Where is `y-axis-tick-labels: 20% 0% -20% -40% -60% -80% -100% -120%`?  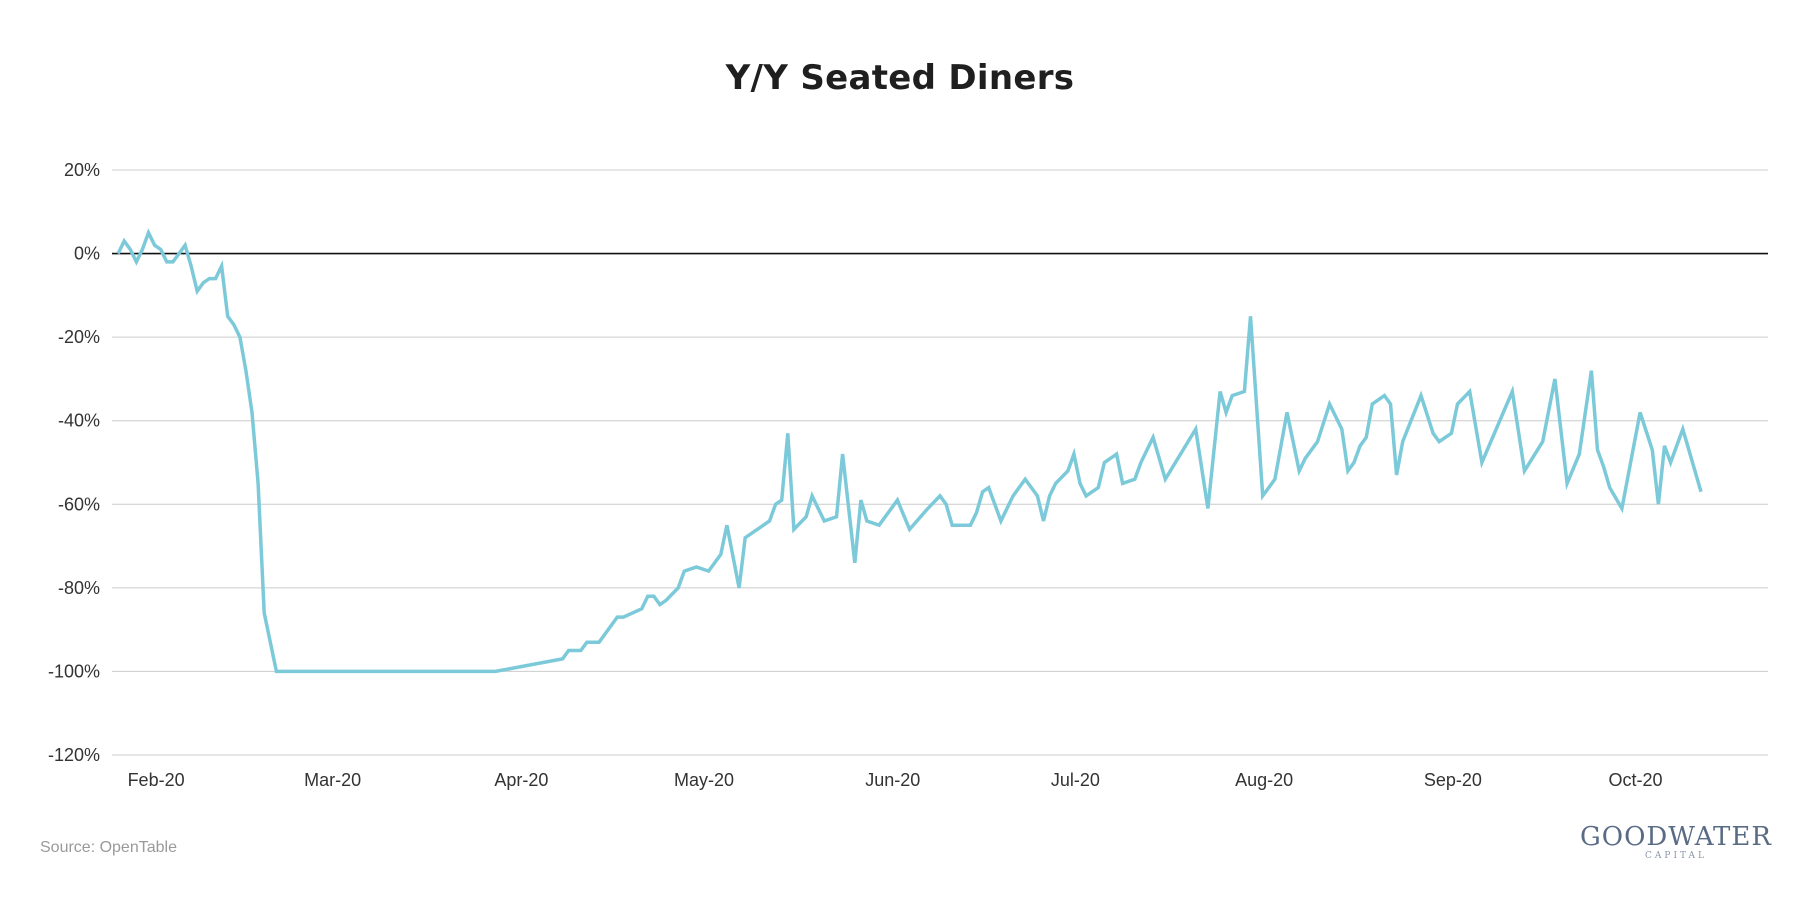 y-axis-tick-labels: 20% 0% -20% -40% -60% -80% -100% -120% is located at coordinates (74, 462).